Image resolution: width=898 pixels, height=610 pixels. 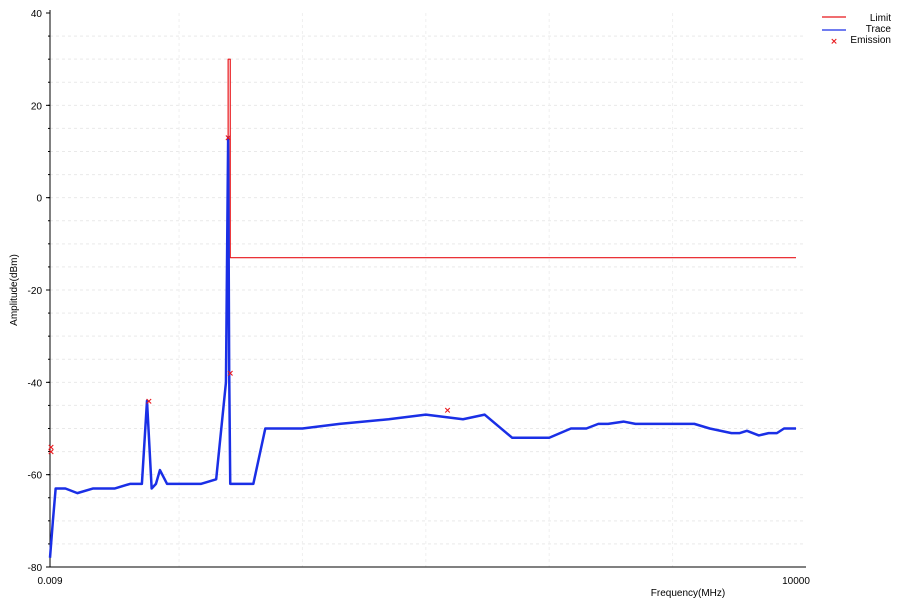 I want to click on legend: Limit Trace × Emission, so click(x=856, y=30).